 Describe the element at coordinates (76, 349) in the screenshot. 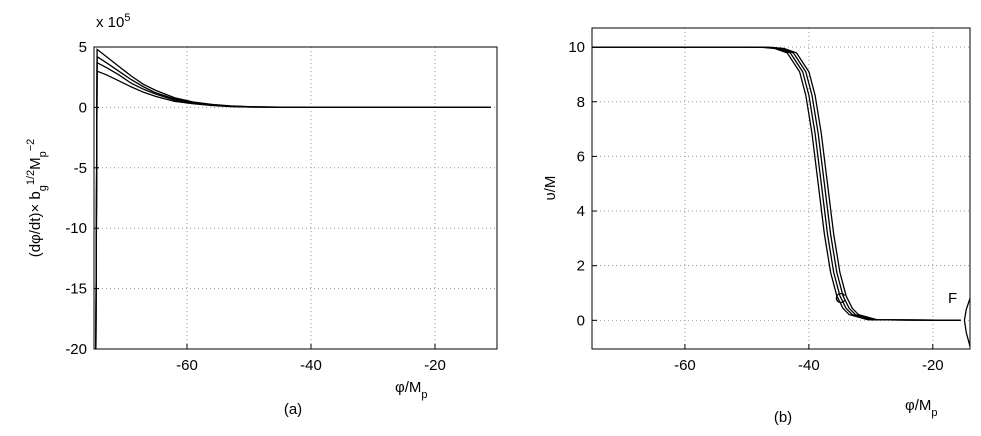

I see `y-tick-label: -20` at that location.